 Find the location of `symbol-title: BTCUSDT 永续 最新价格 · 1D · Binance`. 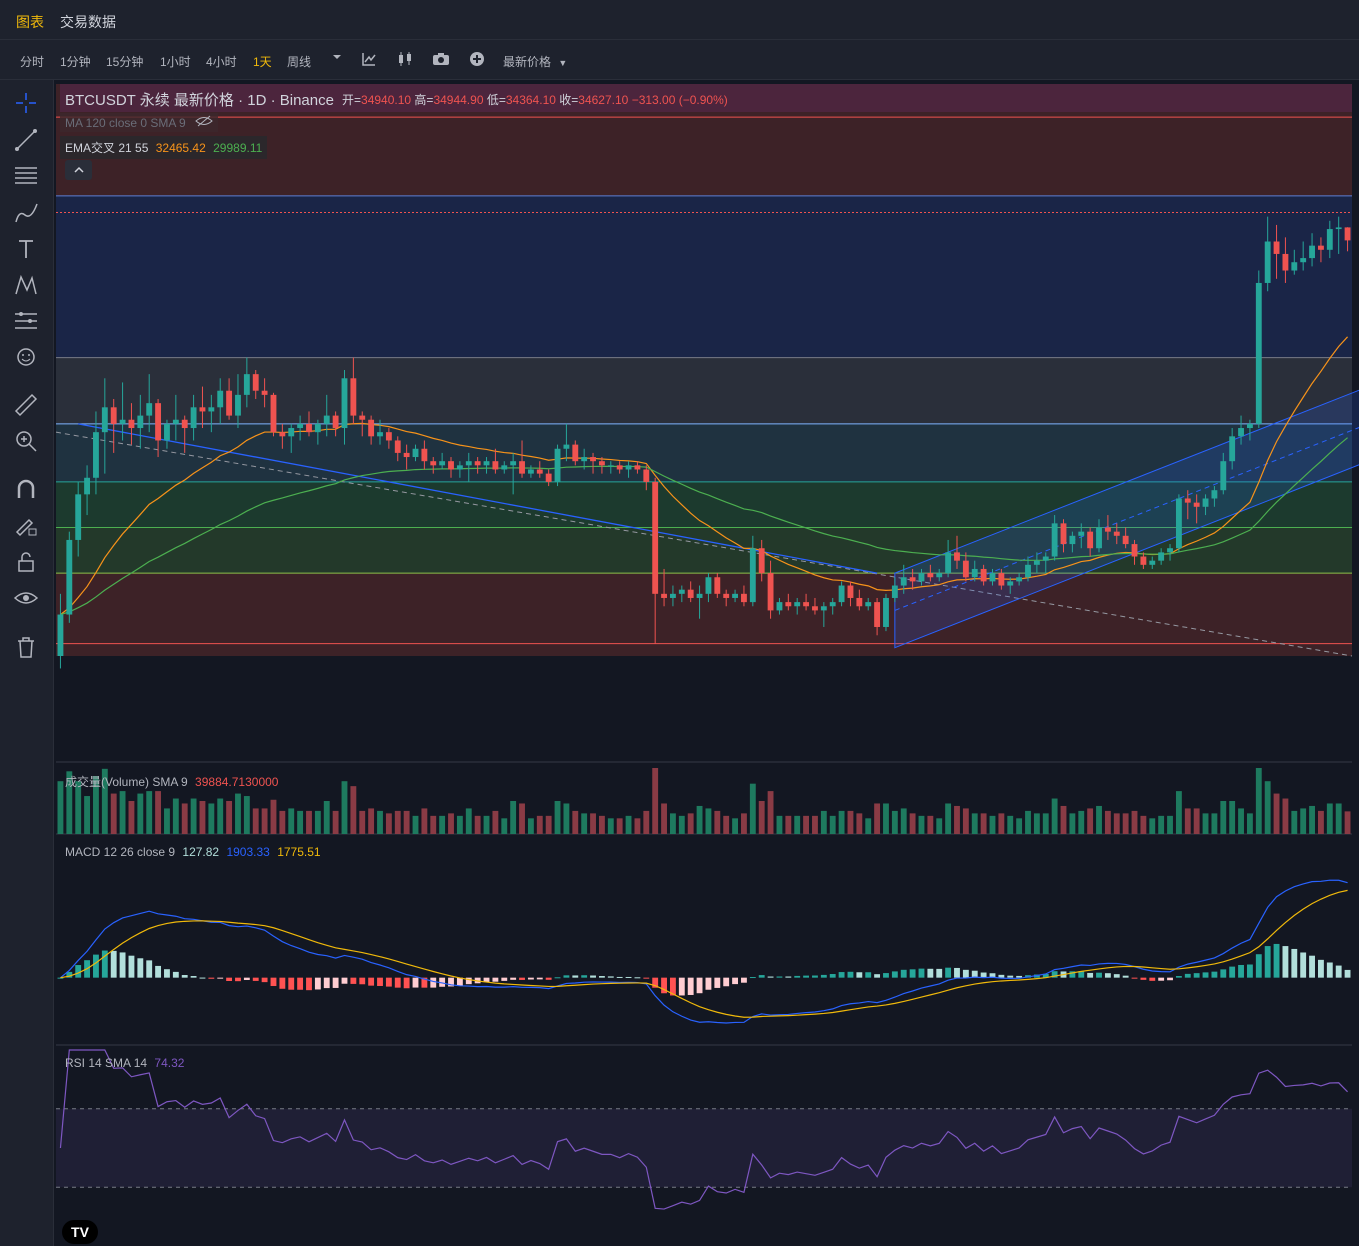

symbol-title: BTCUSDT 永续 最新价格 · 1D · Binance is located at coordinates (199, 100).